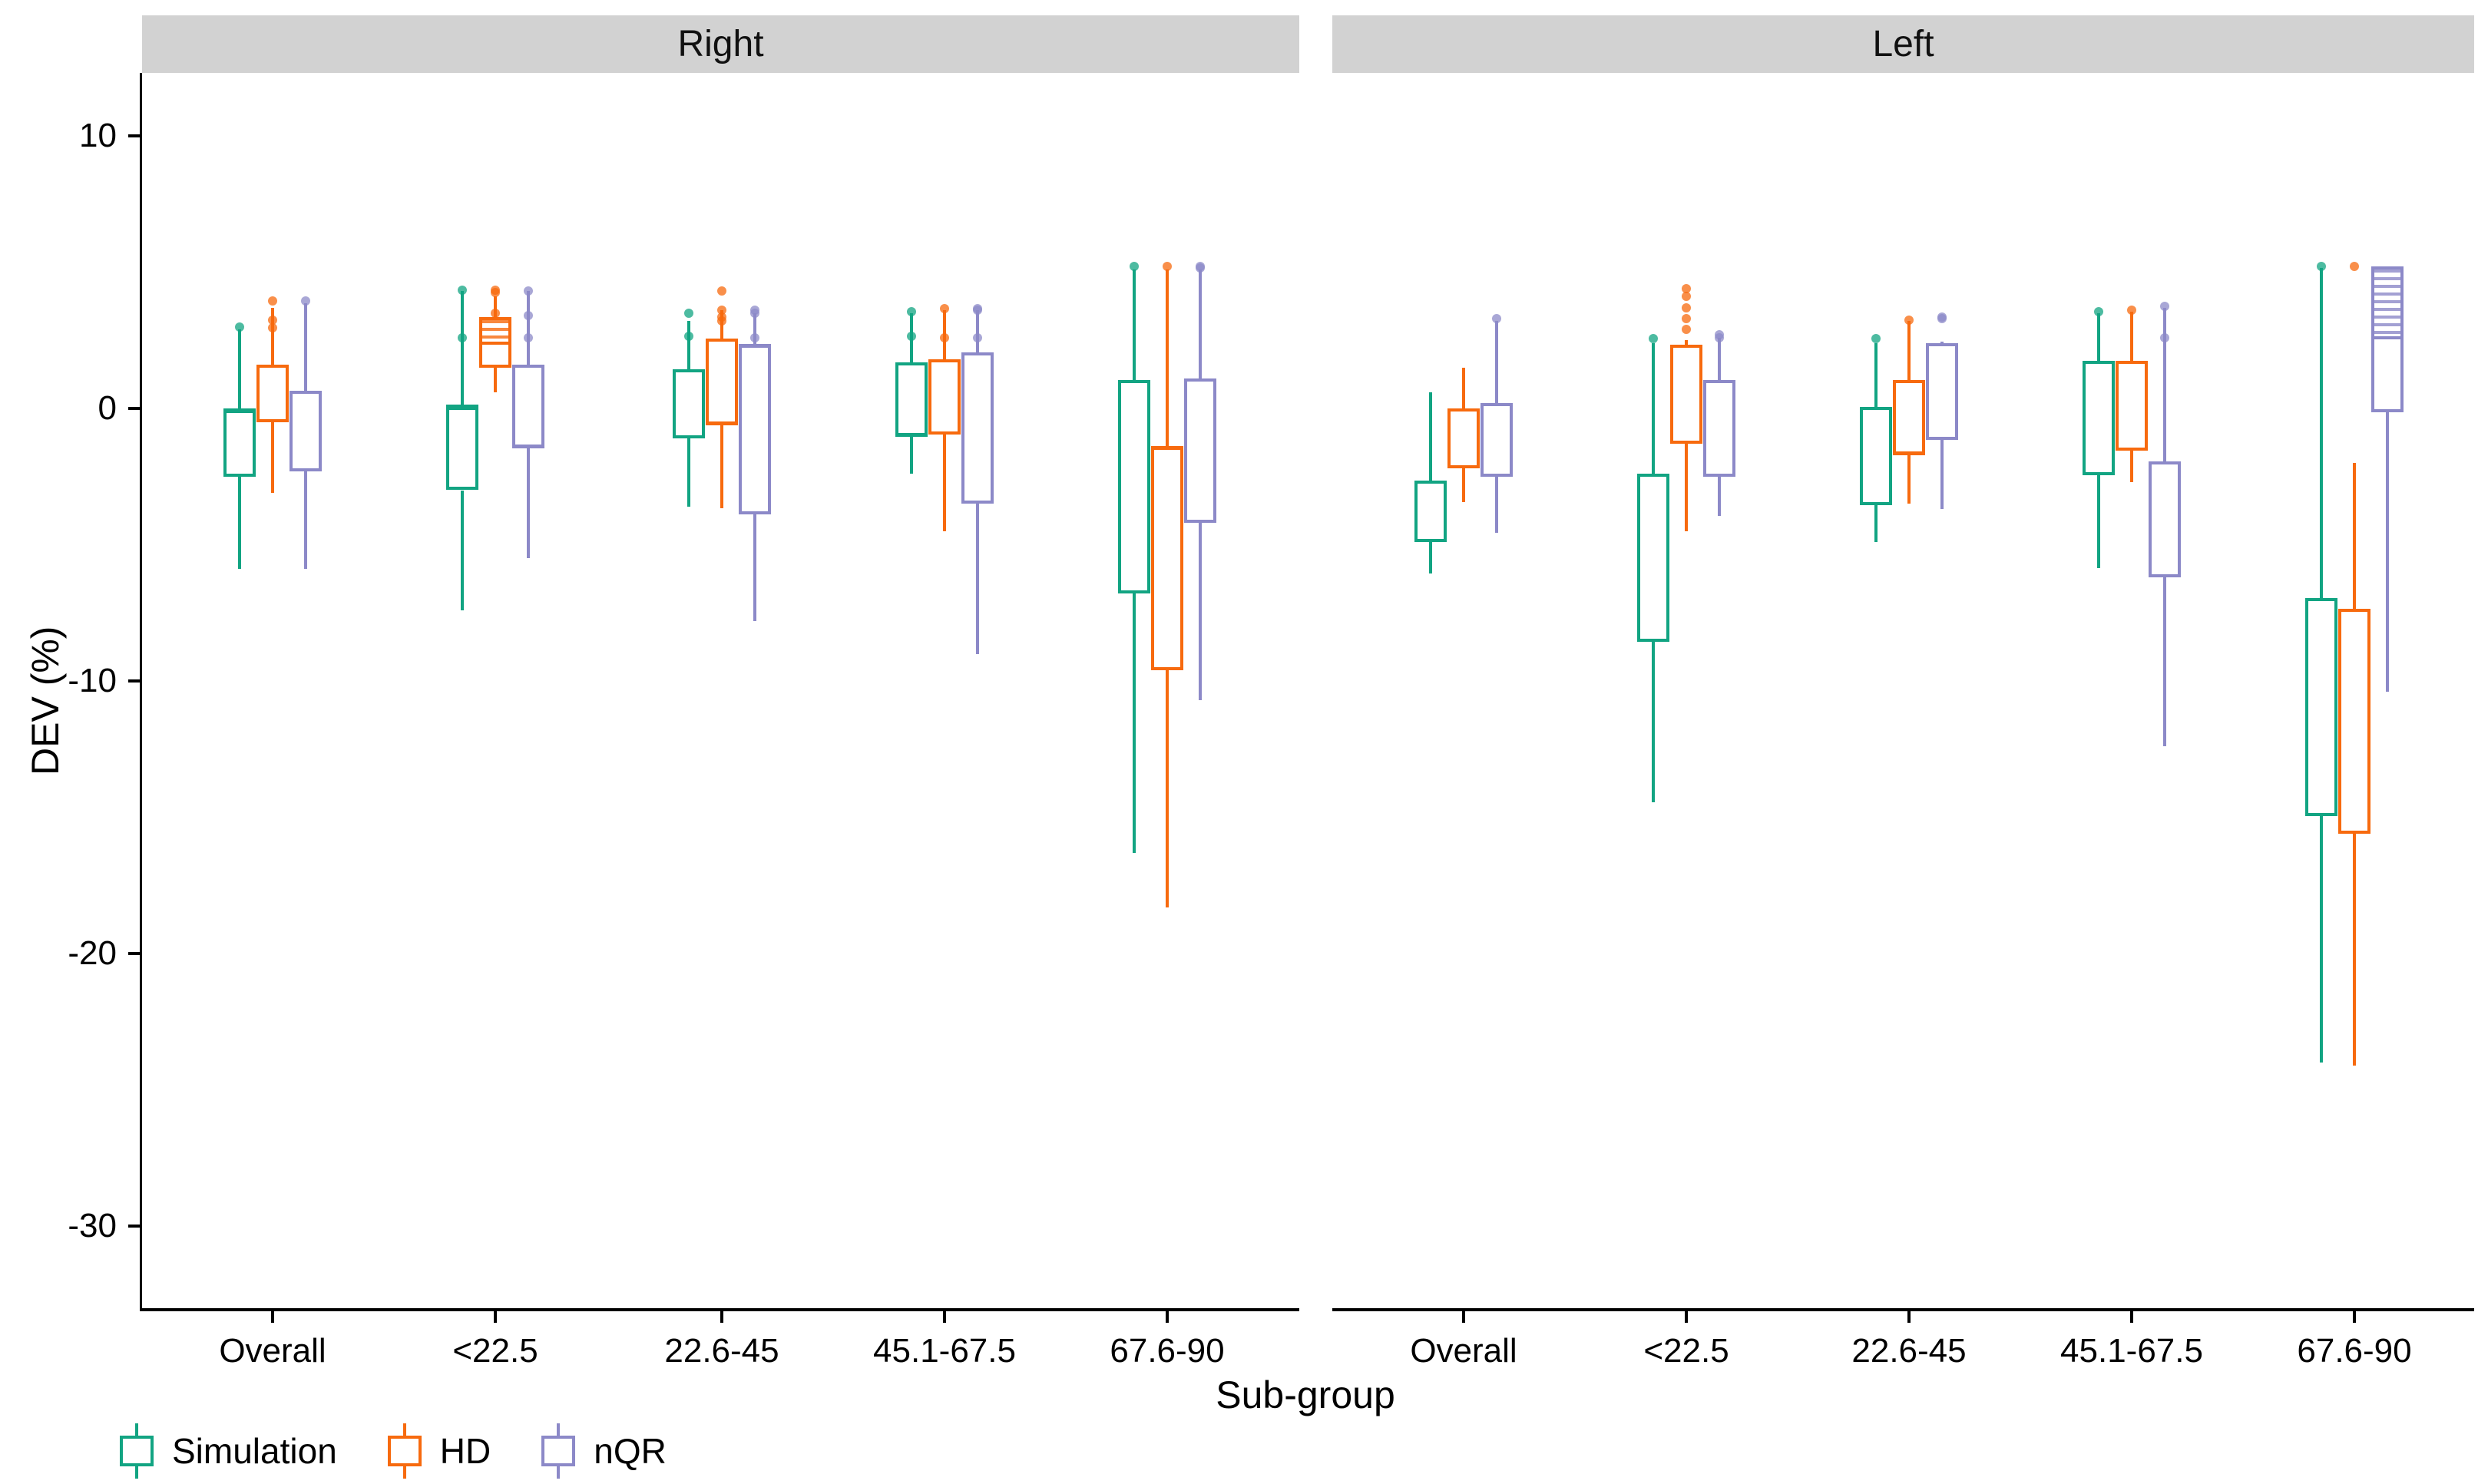 The image size is (2478, 1484). What do you see at coordinates (558, 1451) in the screenshot?
I see `nqr-boxplot-key-icon` at bounding box center [558, 1451].